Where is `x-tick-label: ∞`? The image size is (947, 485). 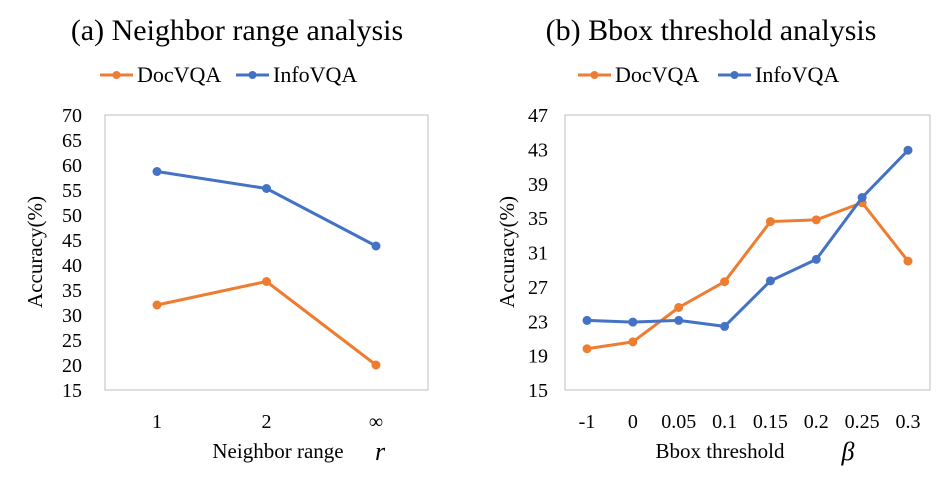 x-tick-label: ∞ is located at coordinates (376, 422).